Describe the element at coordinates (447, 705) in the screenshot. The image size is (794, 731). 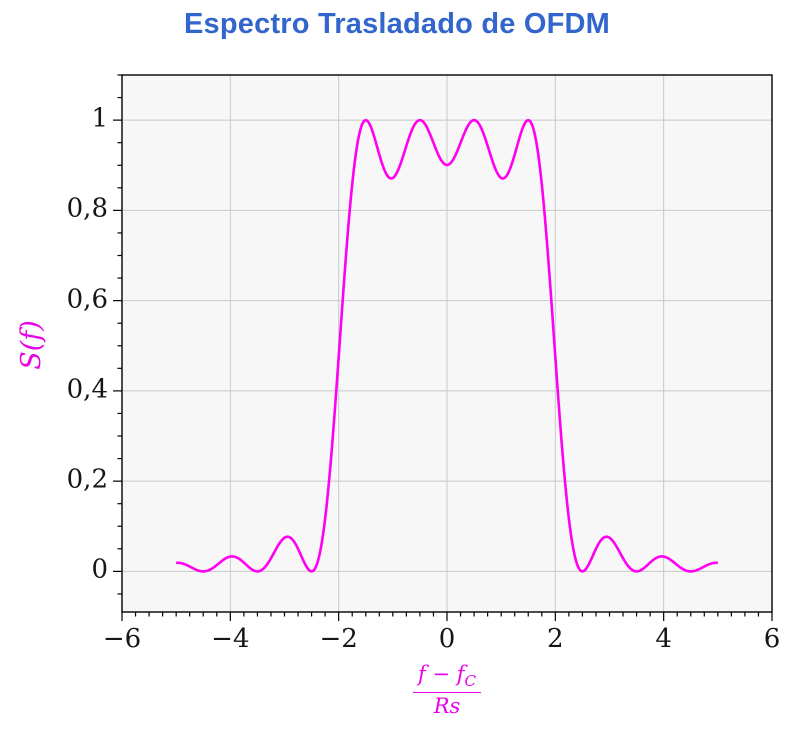
I see `x-label-denominator: Rs` at that location.